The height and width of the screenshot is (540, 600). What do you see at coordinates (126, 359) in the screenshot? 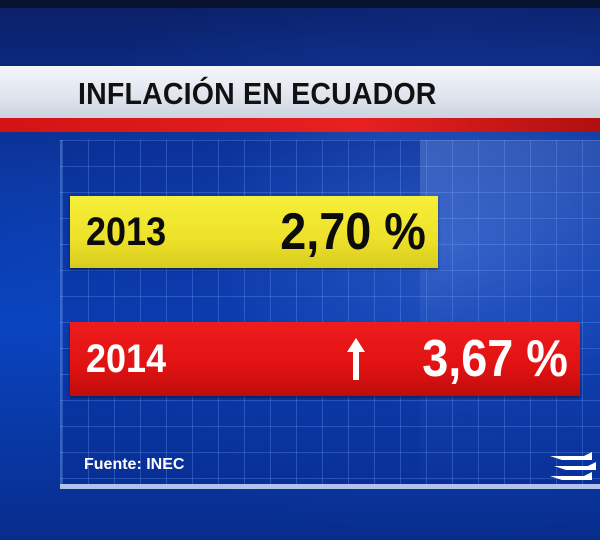
I see `year-label: 2014` at bounding box center [126, 359].